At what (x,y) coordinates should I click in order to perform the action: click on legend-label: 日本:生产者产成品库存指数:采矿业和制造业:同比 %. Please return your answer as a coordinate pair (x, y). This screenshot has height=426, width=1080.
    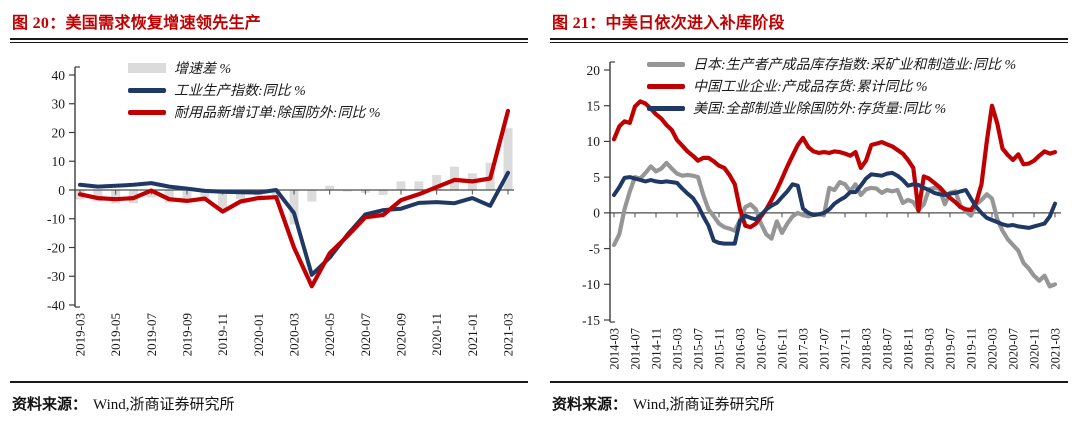
    Looking at the image, I should click on (855, 65).